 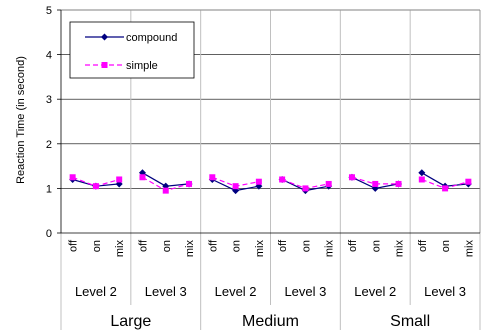 I want to click on size-label-medium: Medium, so click(x=270, y=321).